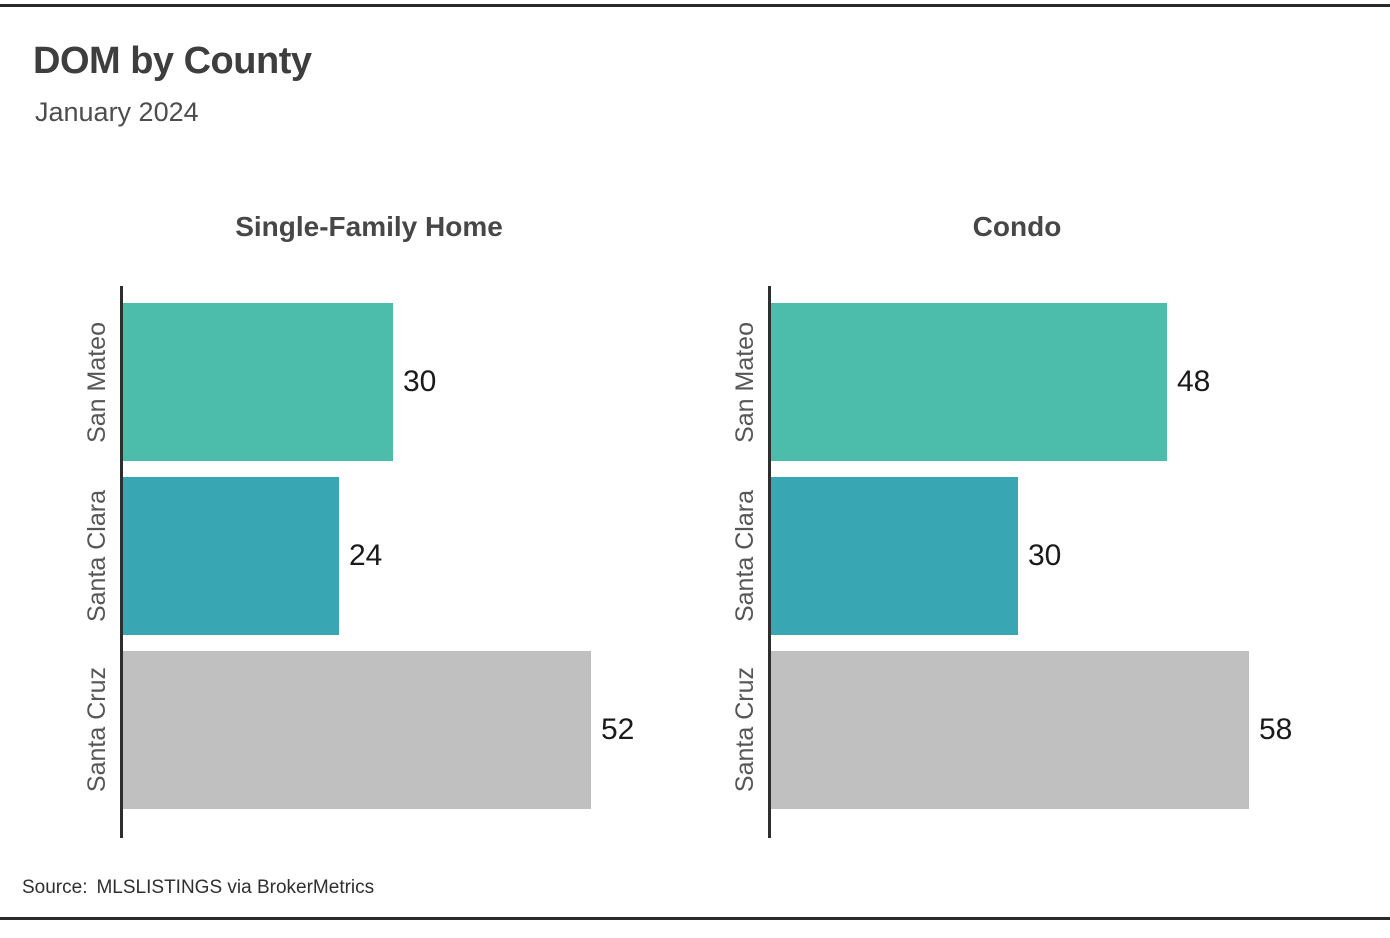 The height and width of the screenshot is (938, 1390). I want to click on bar-row-santa-cruz: 58, so click(1041, 730).